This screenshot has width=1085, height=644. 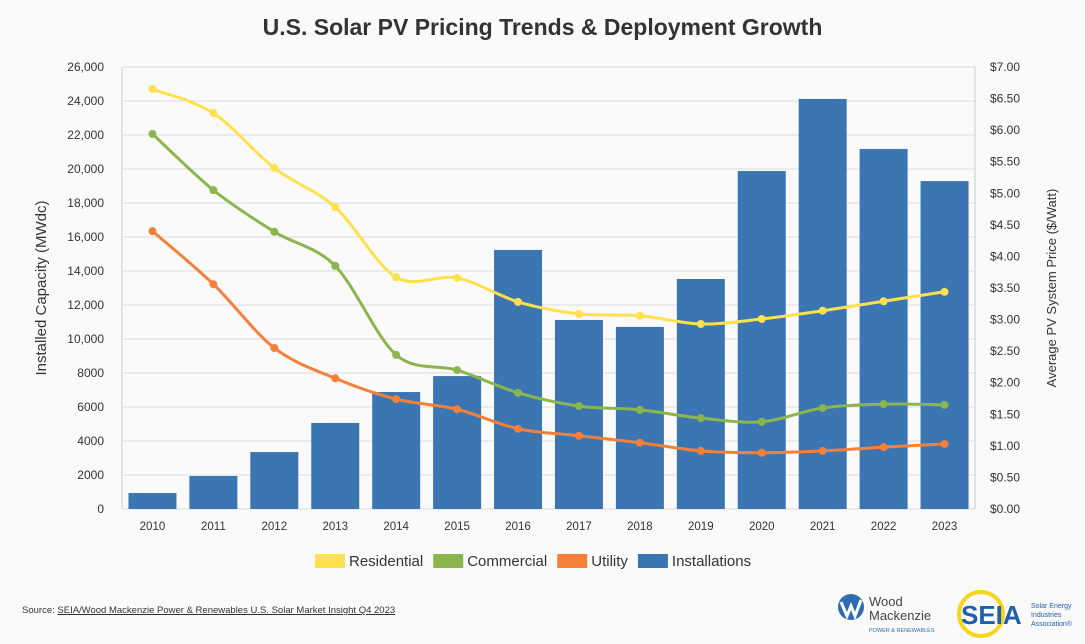 What do you see at coordinates (1051, 606) in the screenshot?
I see `seia-l1: Solar Energy` at bounding box center [1051, 606].